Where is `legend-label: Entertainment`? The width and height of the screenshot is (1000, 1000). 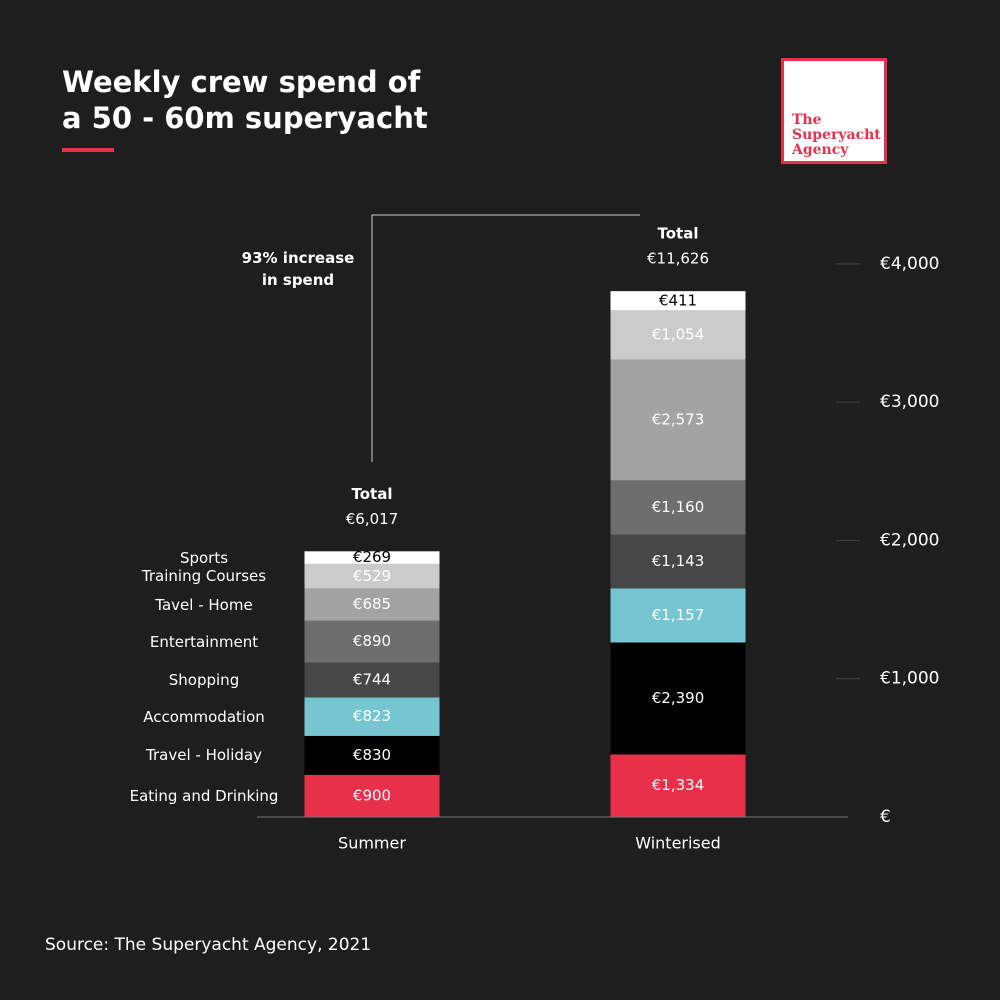 legend-label: Entertainment is located at coordinates (204, 641).